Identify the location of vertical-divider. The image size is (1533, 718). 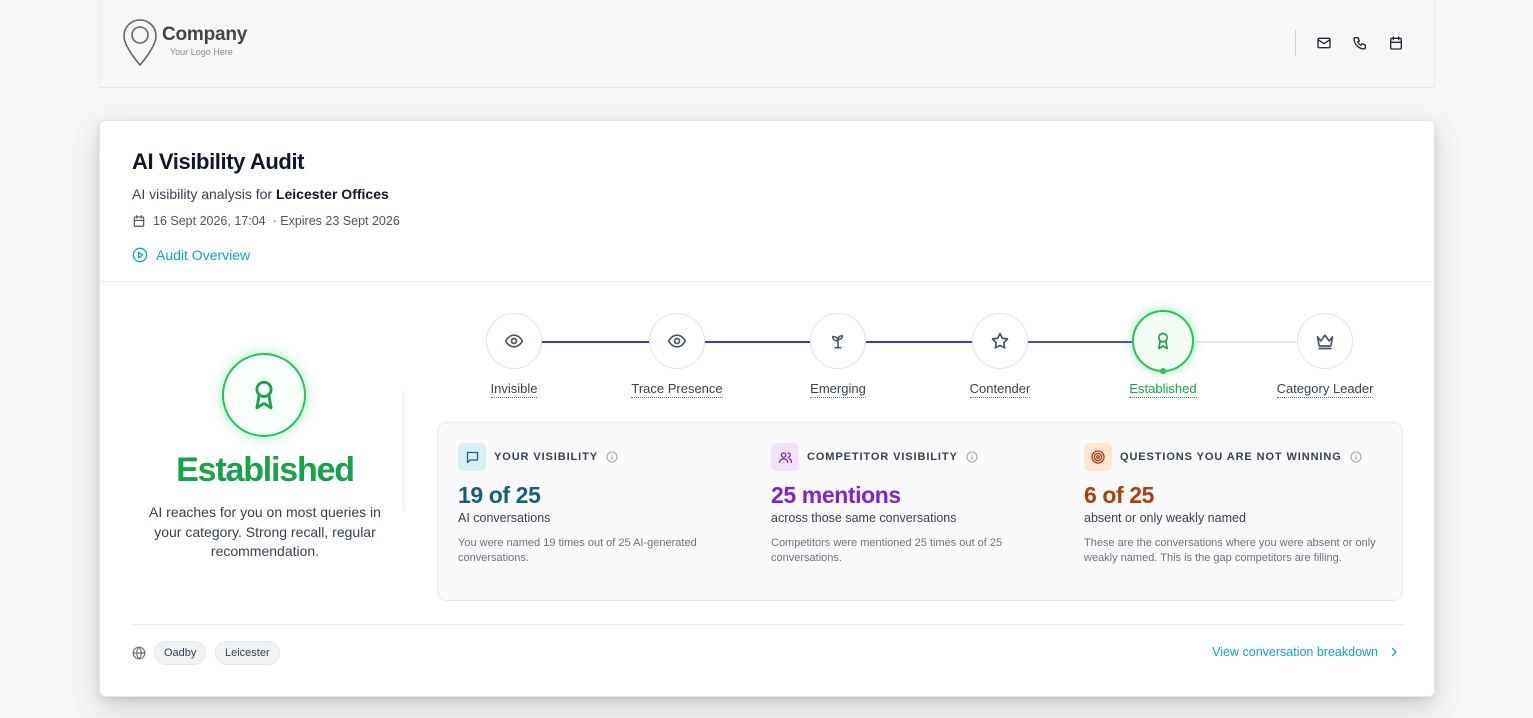
(403, 451).